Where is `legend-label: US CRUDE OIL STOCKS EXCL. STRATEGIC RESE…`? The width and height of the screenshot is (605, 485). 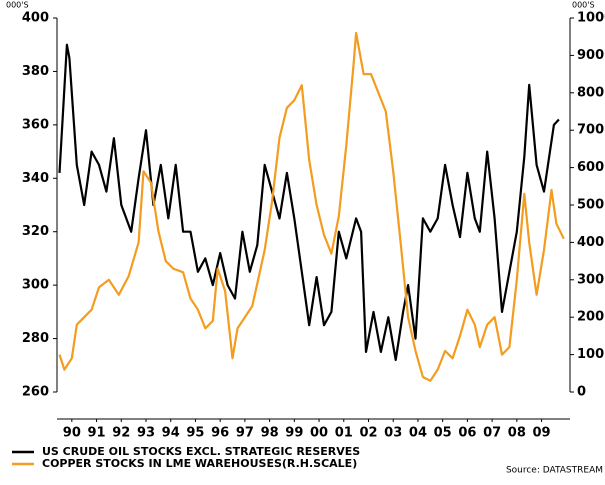
legend-label: US CRUDE OIL STOCKS EXCL. STRATEGIC RESE… is located at coordinates (201, 451).